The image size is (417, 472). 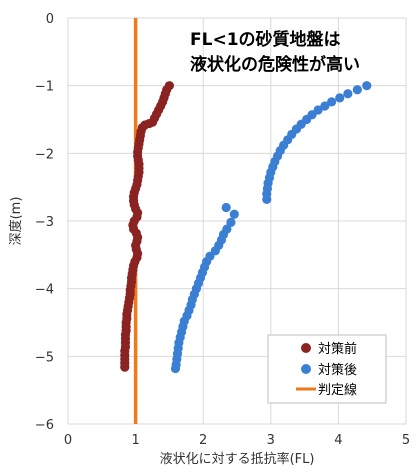 What do you see at coordinates (275, 52) in the screenshot?
I see `annotation: FL<1の砂質地盤は 液状化の危険性が高い` at bounding box center [275, 52].